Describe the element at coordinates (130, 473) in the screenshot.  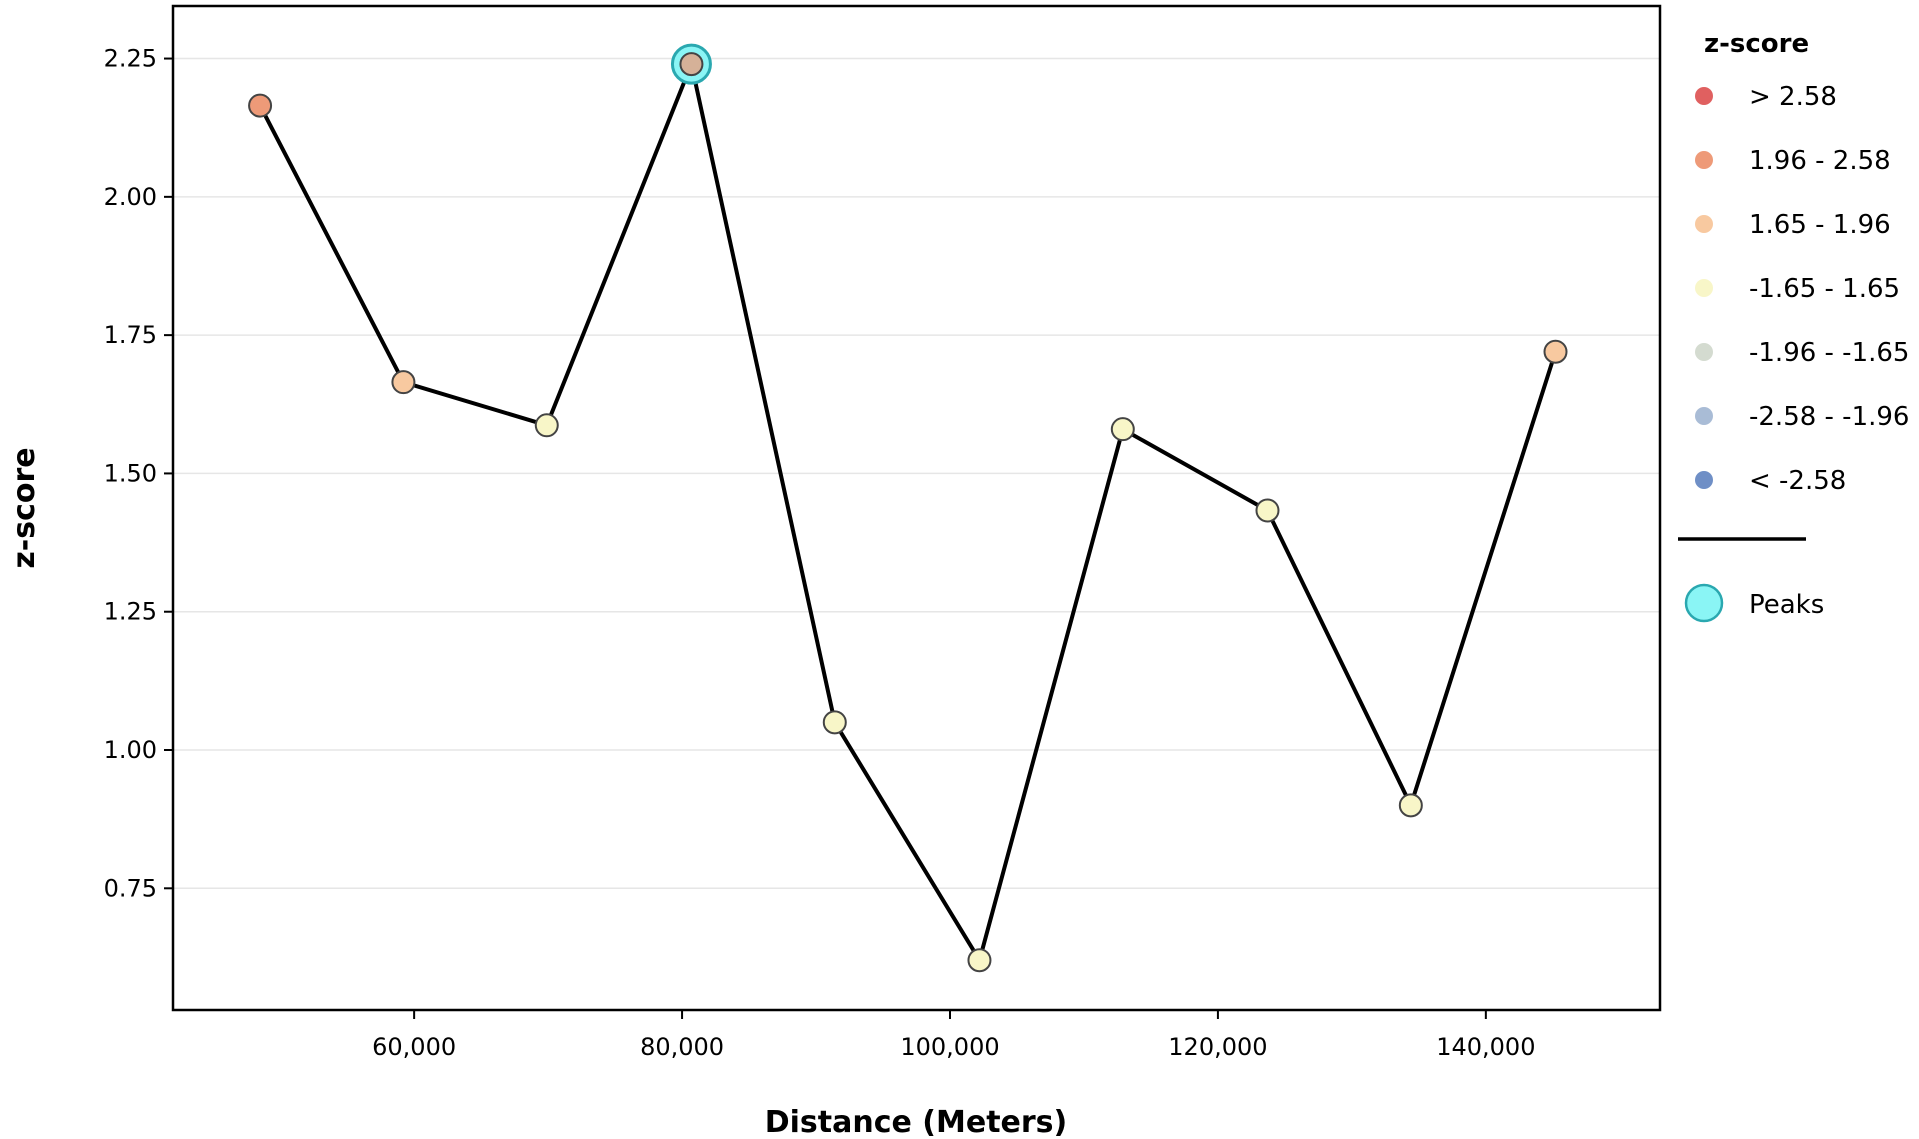
I see `y-tick-label: 1.50` at that location.